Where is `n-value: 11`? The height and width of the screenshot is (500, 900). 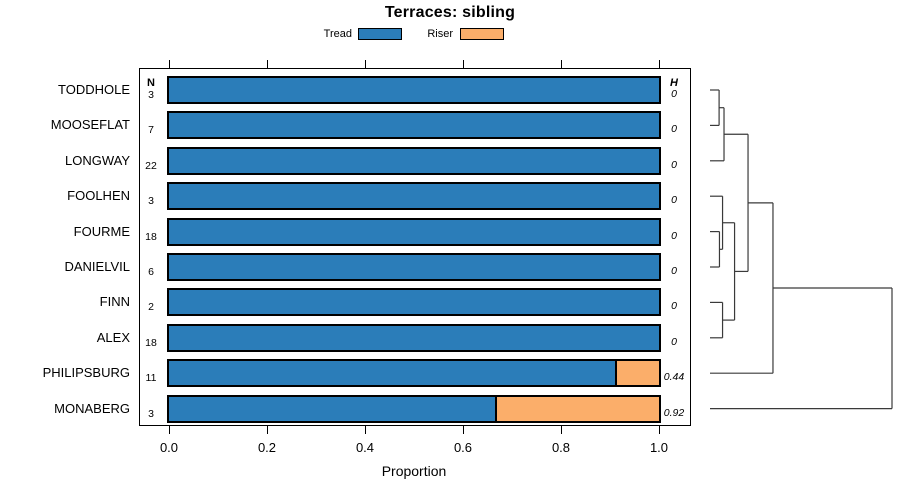
n-value: 11 is located at coordinates (151, 378).